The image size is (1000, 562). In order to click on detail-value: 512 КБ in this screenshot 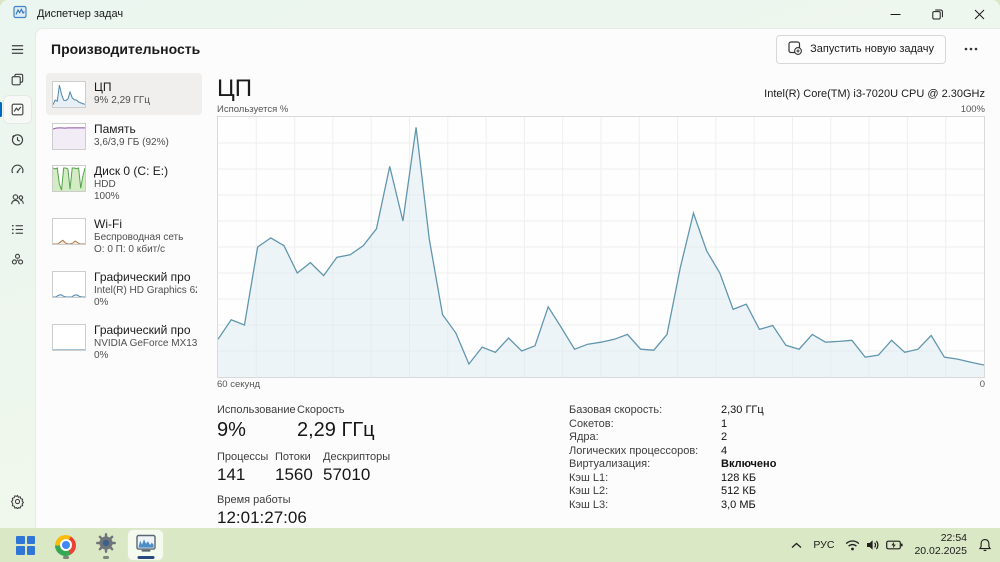, I will do `click(739, 491)`.